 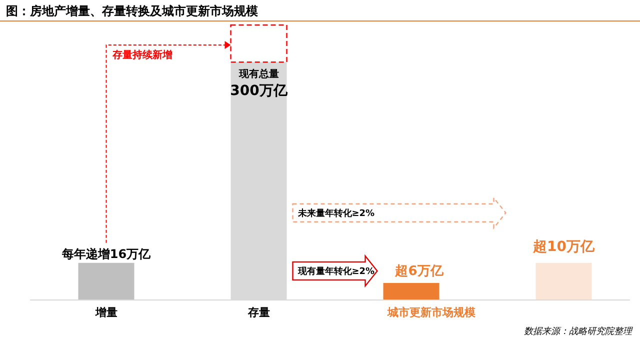 I want to click on x-tick-label: 存量, so click(x=258, y=312).